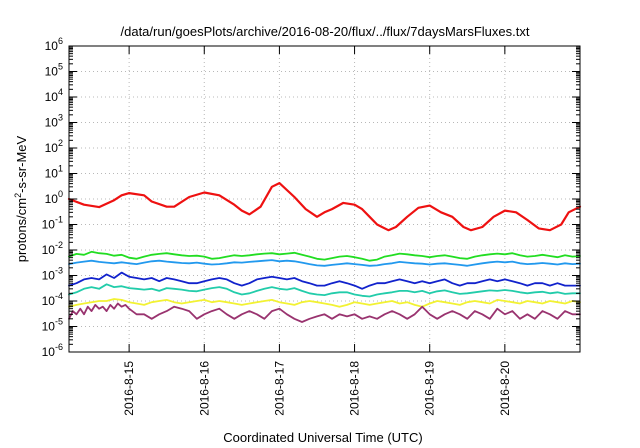  I want to click on y-tick-exponent: 1, so click(60, 169).